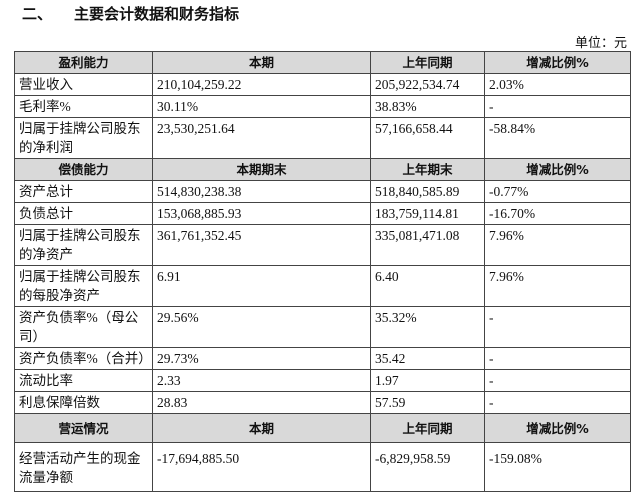  I want to click on value-cell: 6.40, so click(427, 286).